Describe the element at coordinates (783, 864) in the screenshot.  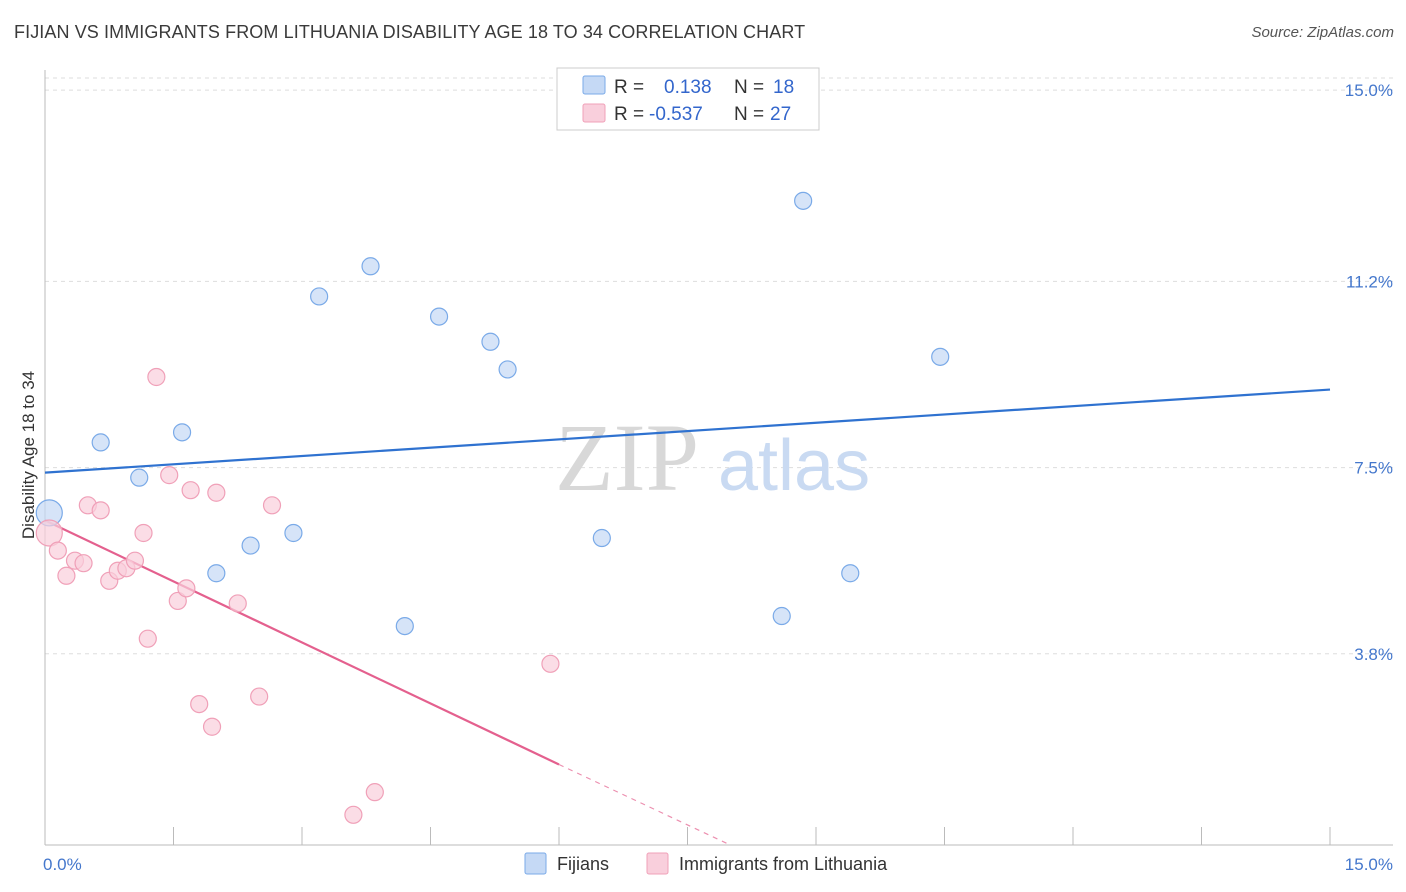
I see `bottom-legend-lithuania: Immigrants from Lithuania` at that location.